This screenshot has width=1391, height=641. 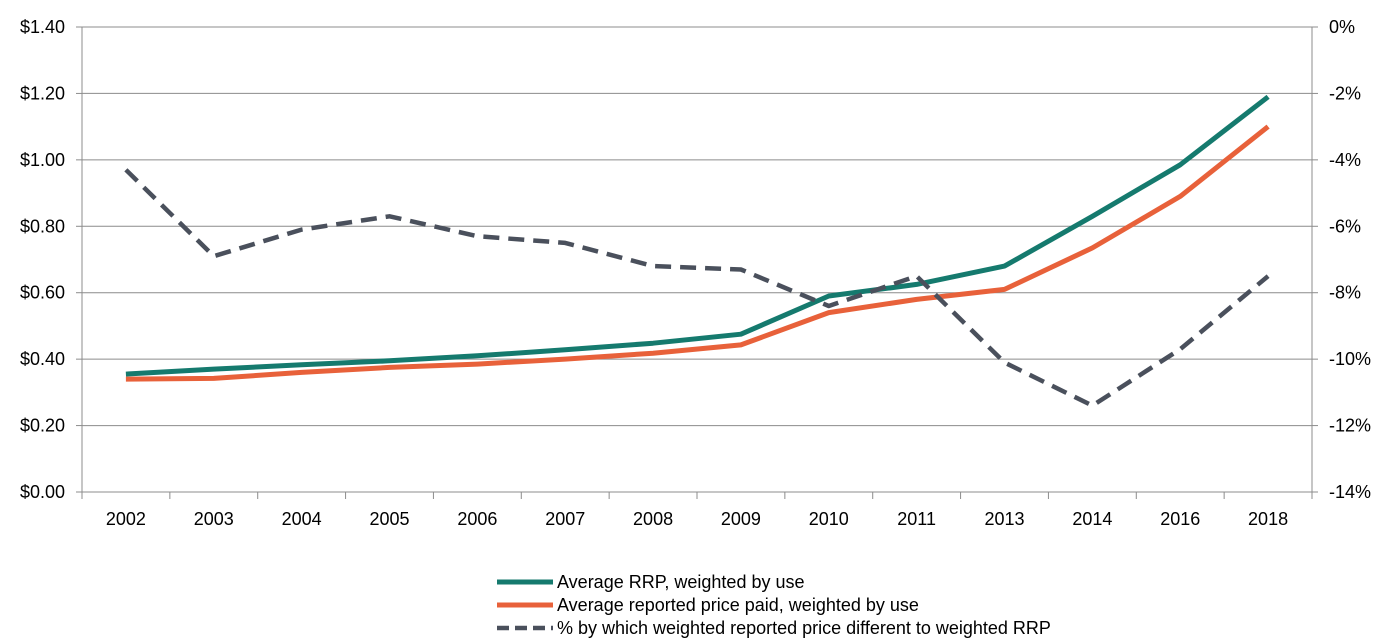 I want to click on x-tick-label: 2004, so click(x=302, y=519).